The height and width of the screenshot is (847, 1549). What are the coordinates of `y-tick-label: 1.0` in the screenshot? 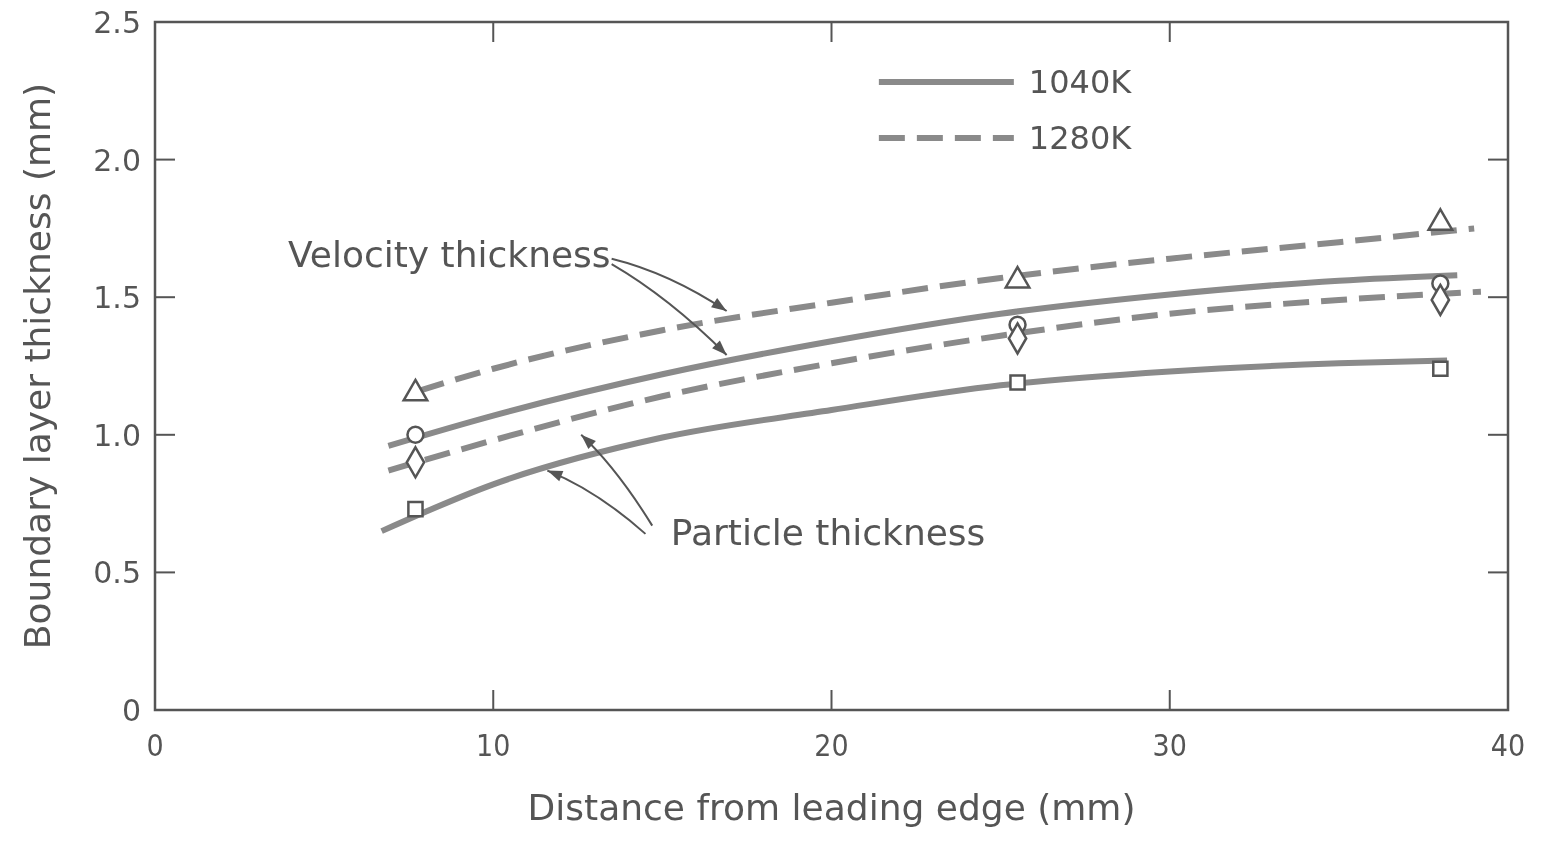 It's located at (117, 435).